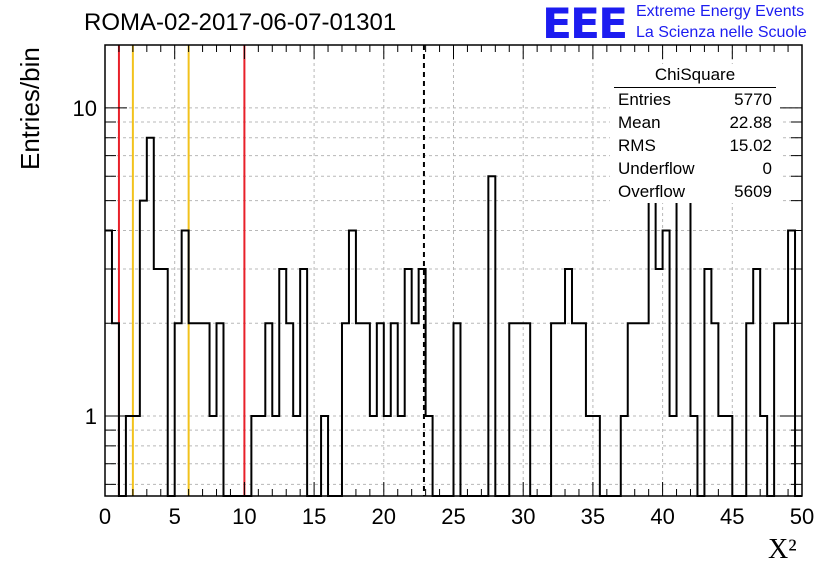 Image resolution: width=836 pixels, height=572 pixels. Describe the element at coordinates (314, 516) in the screenshot. I see `x-tick-label: 15` at that location.